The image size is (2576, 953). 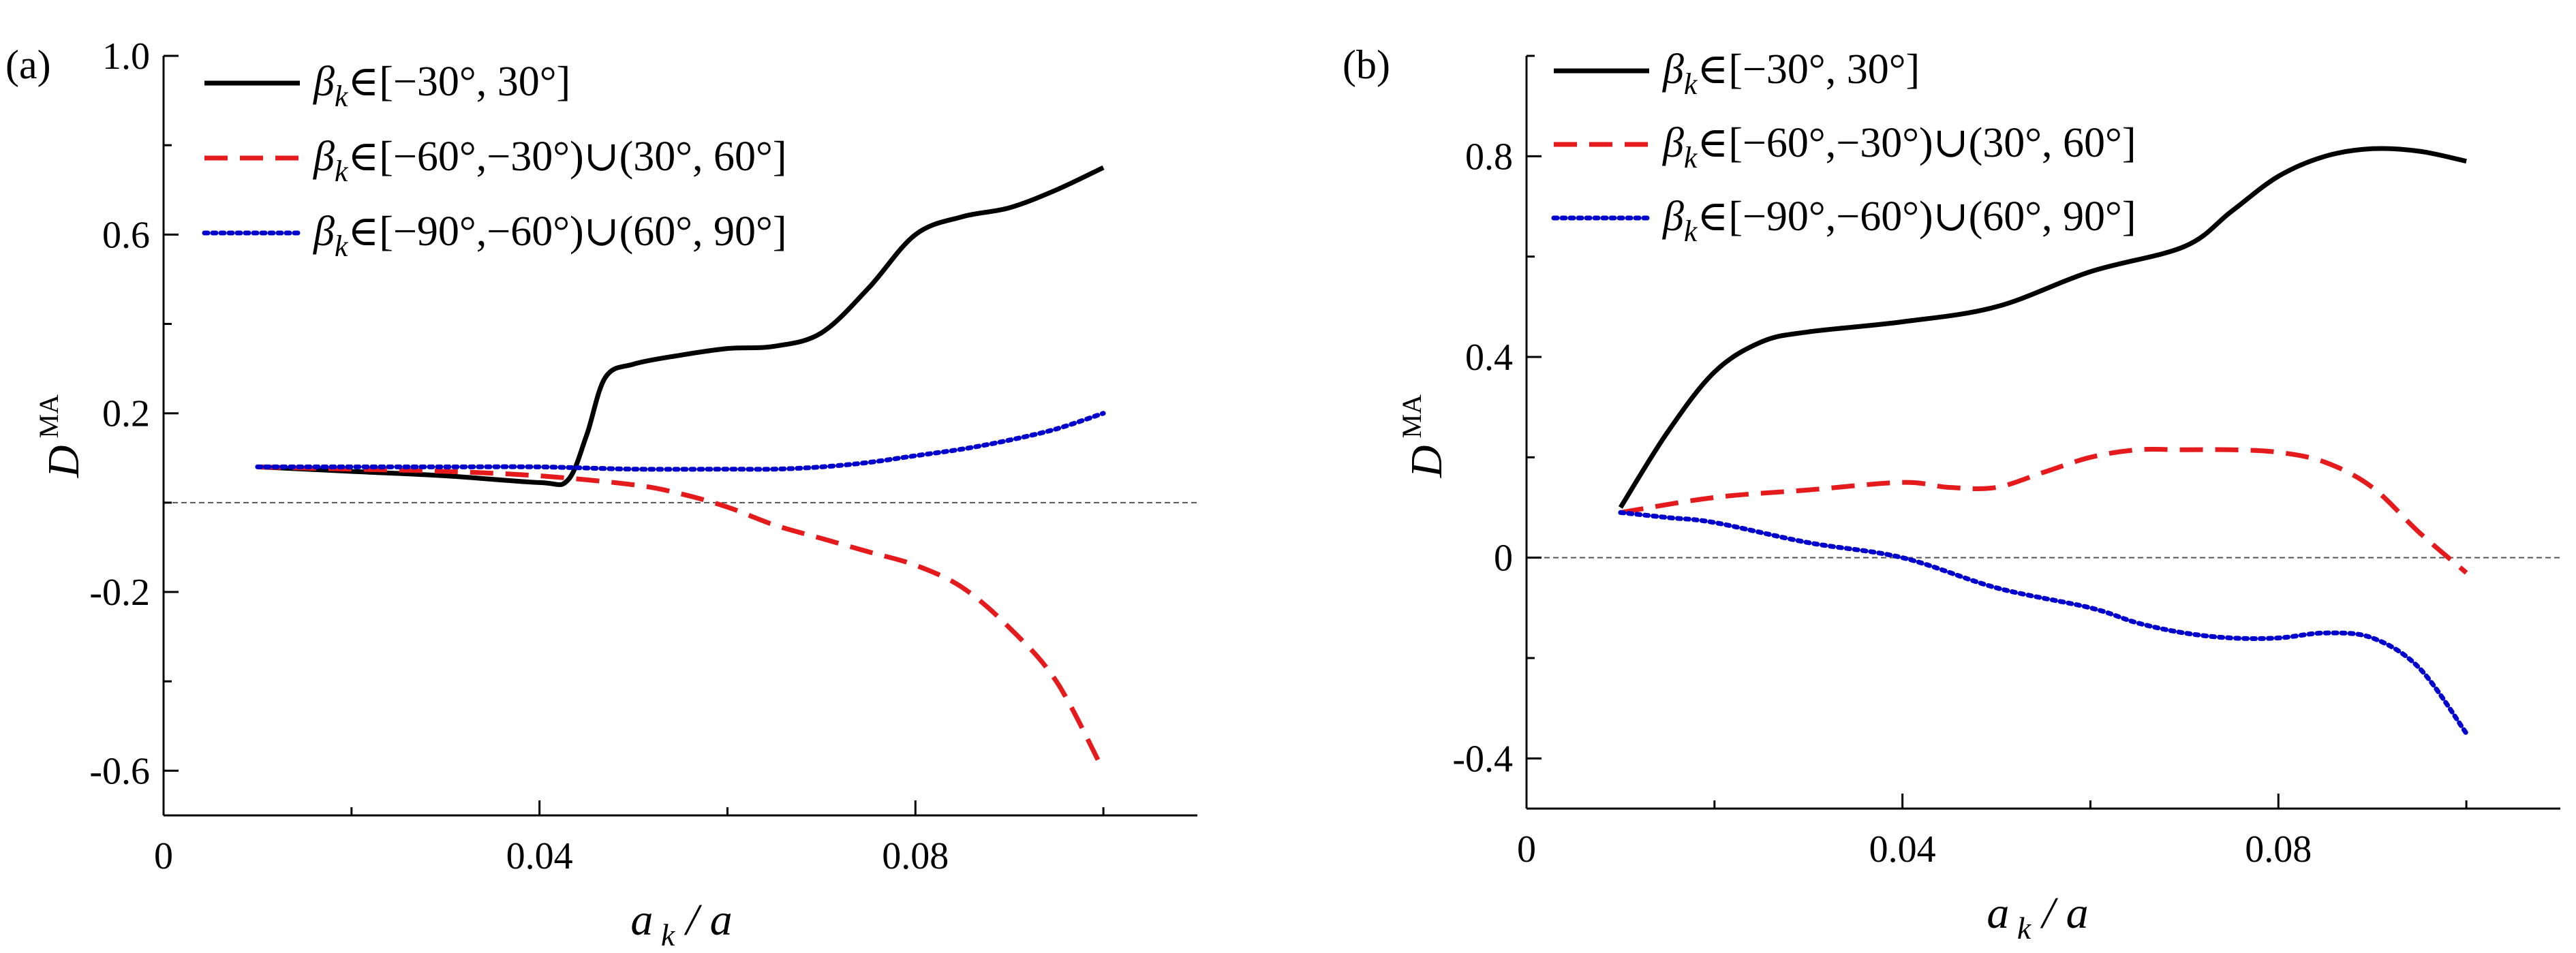 I want to click on panel-label: (b), so click(x=1366, y=64).